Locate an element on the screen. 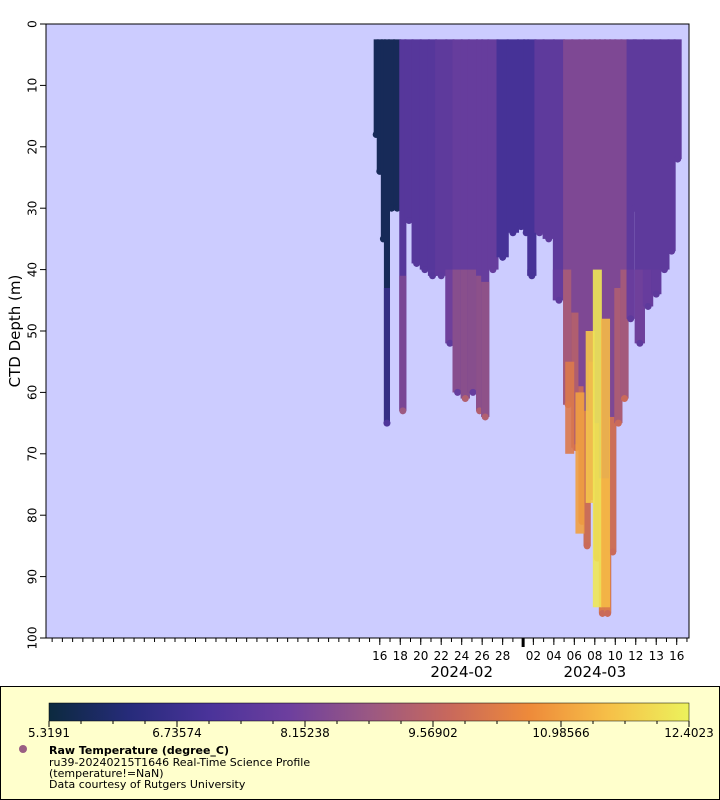  colorbar-gradient is located at coordinates (369, 712).